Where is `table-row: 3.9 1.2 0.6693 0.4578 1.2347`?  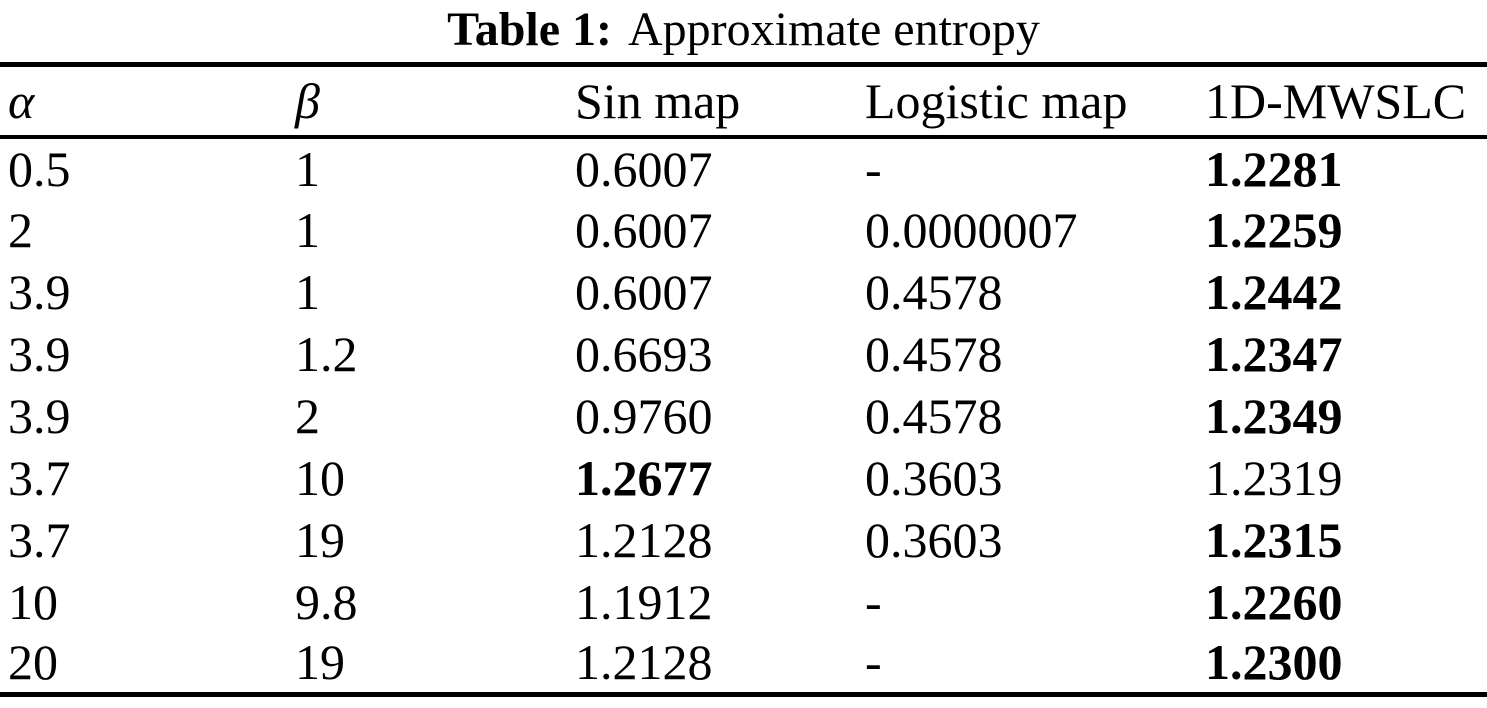
table-row: 3.9 1.2 0.6693 0.4578 1.2347 is located at coordinates (743, 354).